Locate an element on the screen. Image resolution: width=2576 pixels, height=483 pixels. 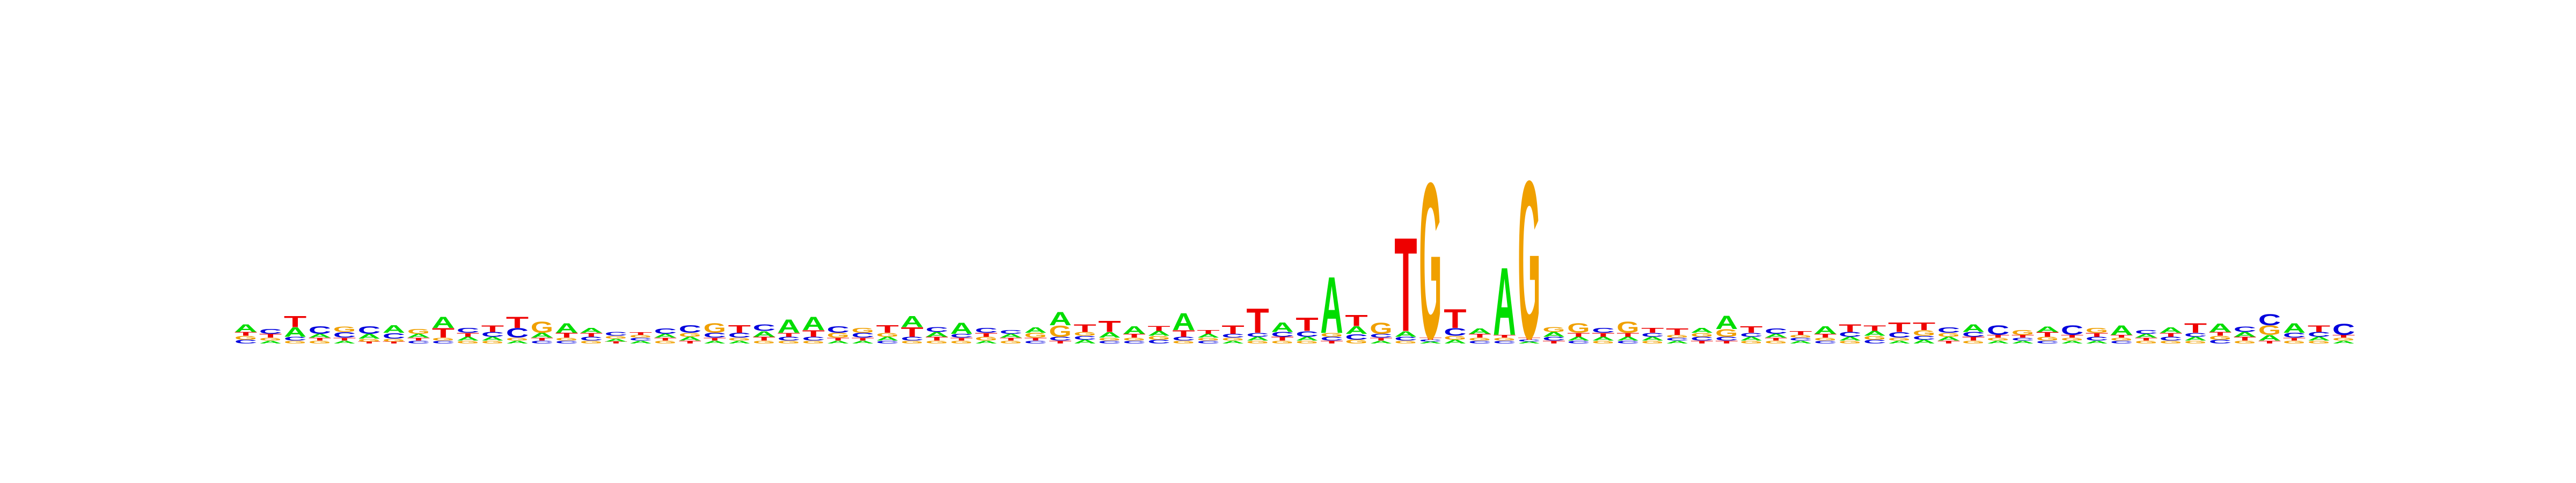
logo-letter-t-pos-63: T is located at coordinates (1776, 339).